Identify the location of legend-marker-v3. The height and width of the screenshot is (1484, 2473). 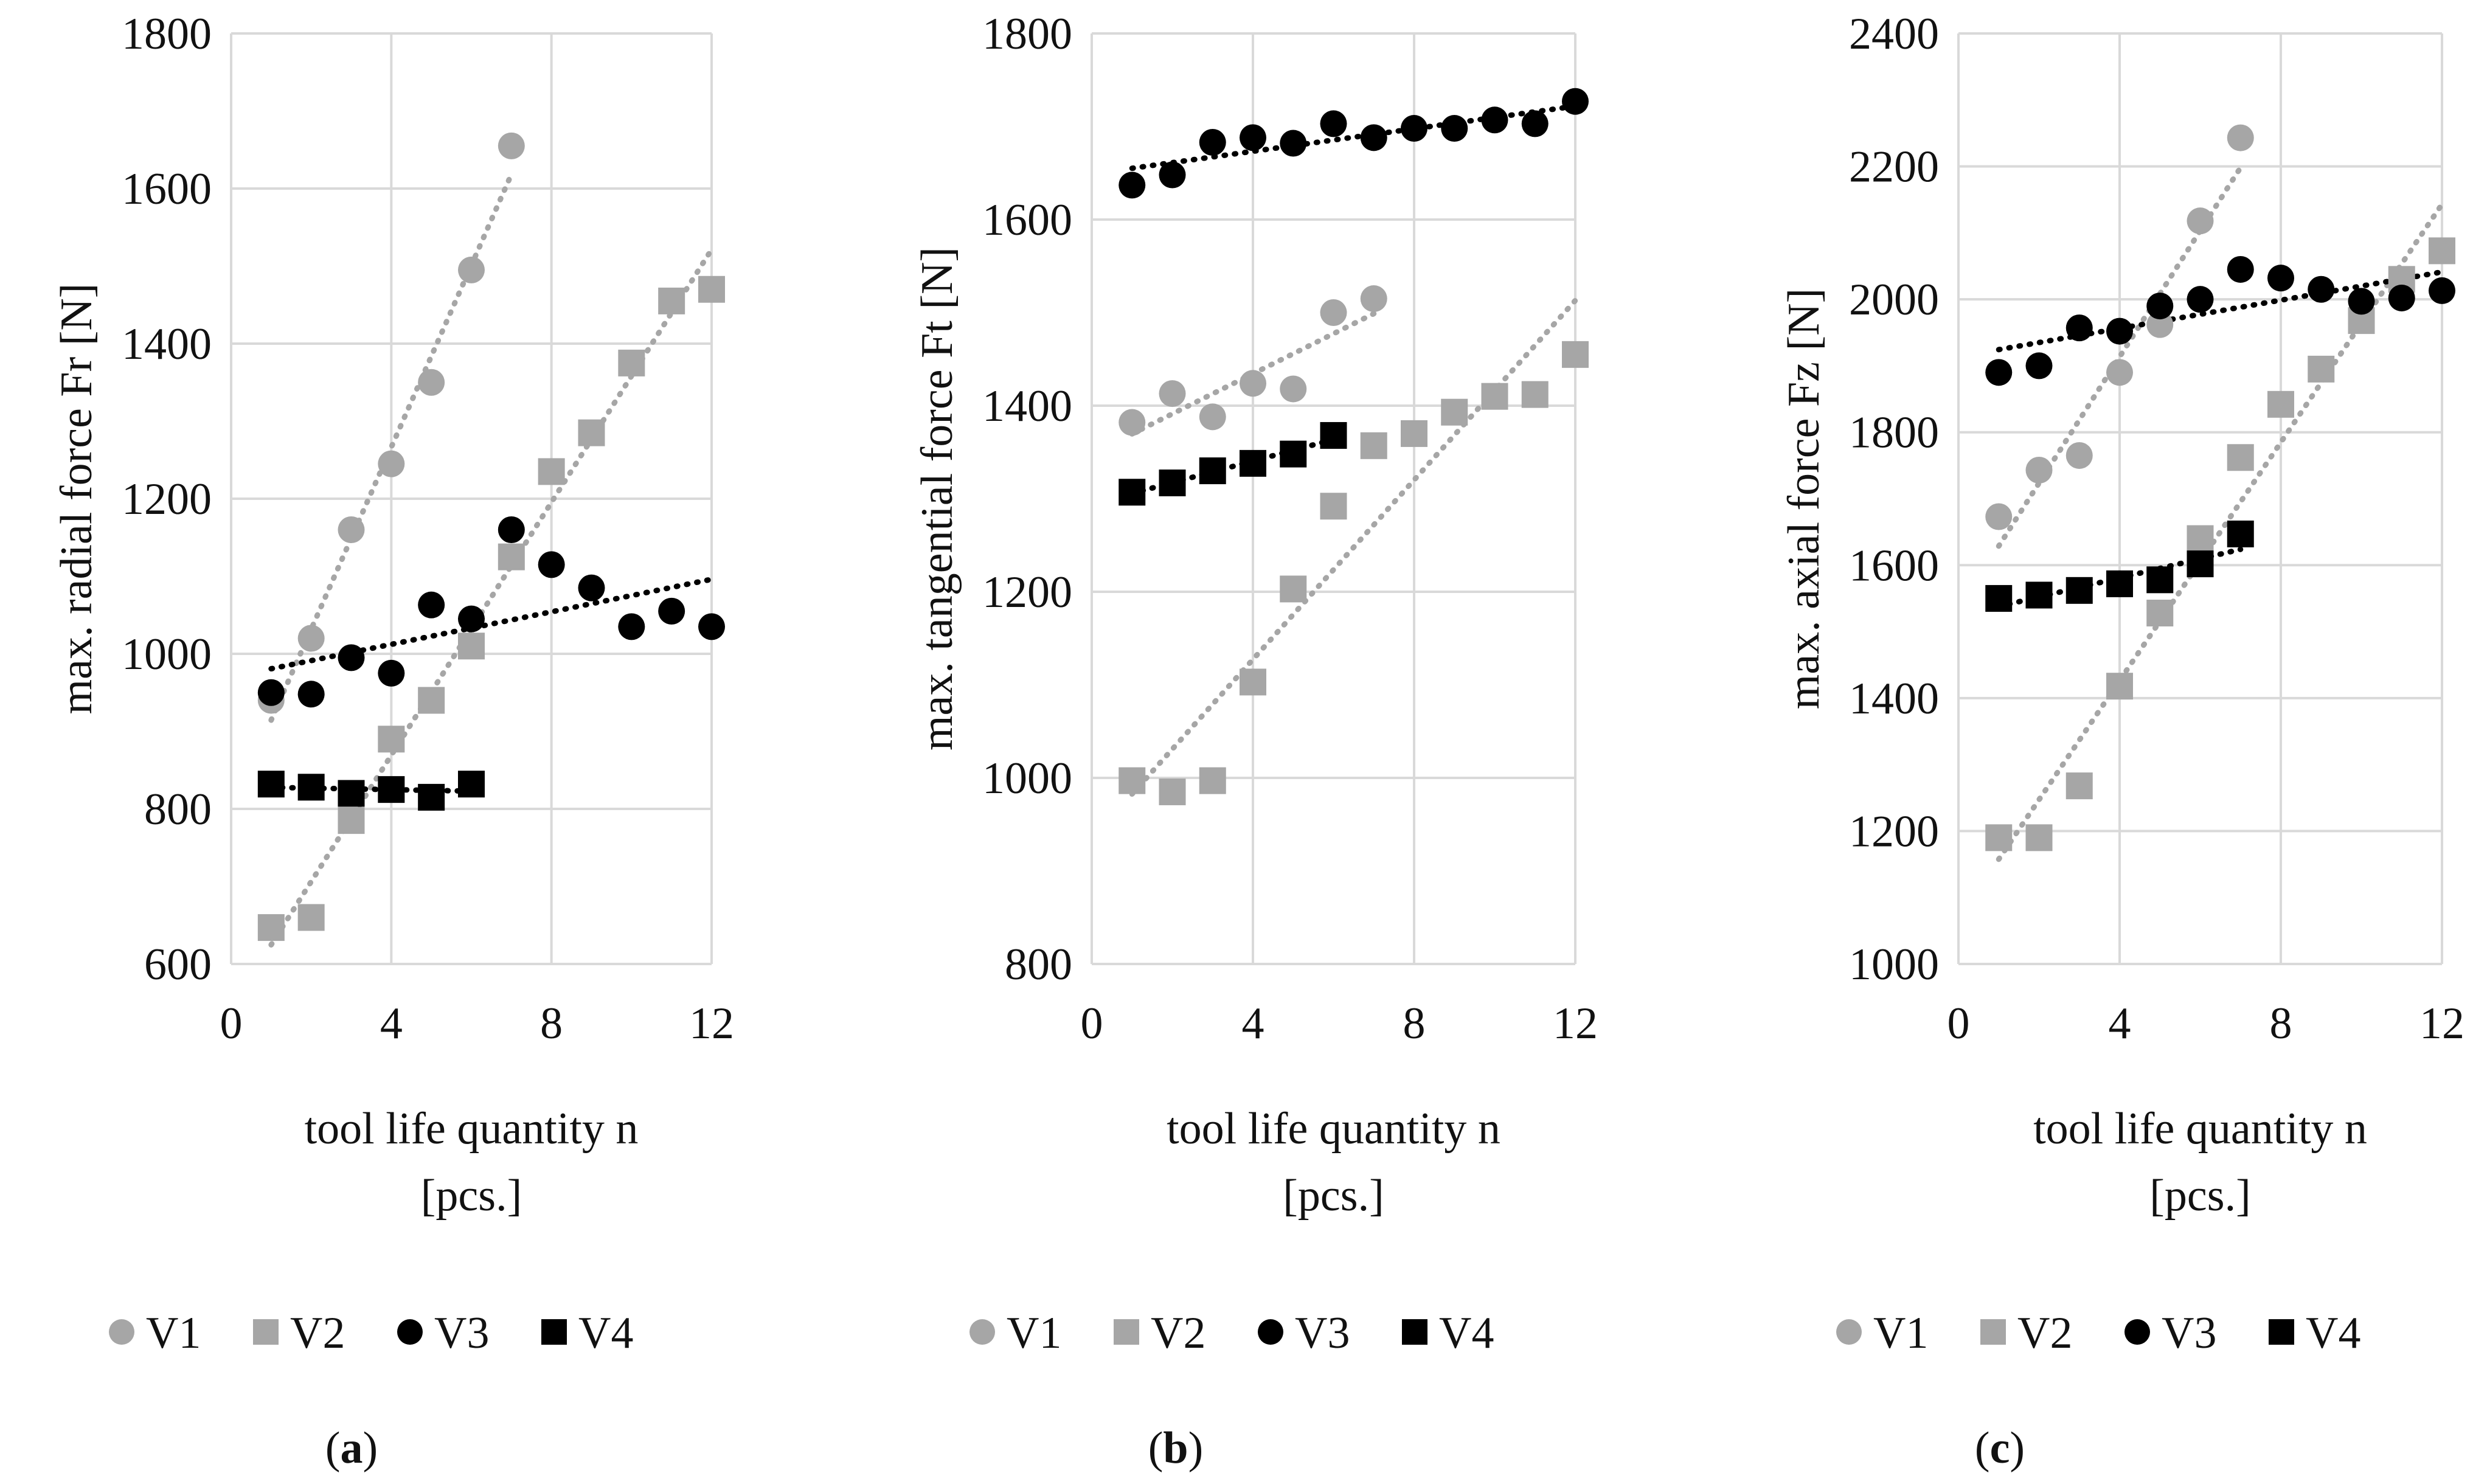
(410, 1332).